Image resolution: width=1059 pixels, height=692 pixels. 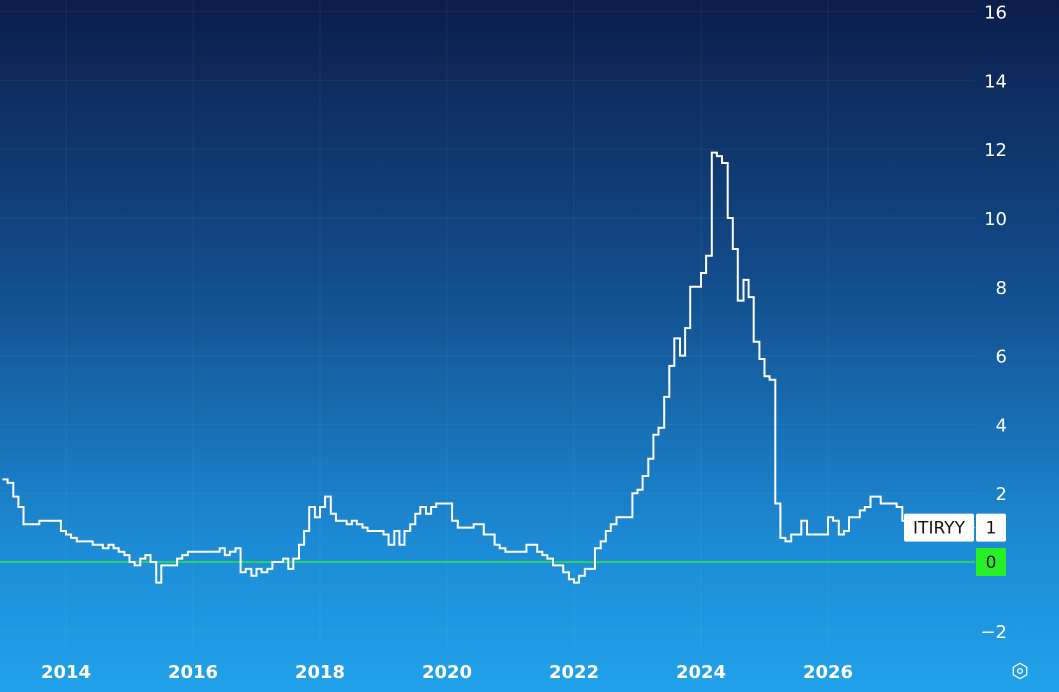 I want to click on y-tick-label: 4, so click(x=1001, y=425).